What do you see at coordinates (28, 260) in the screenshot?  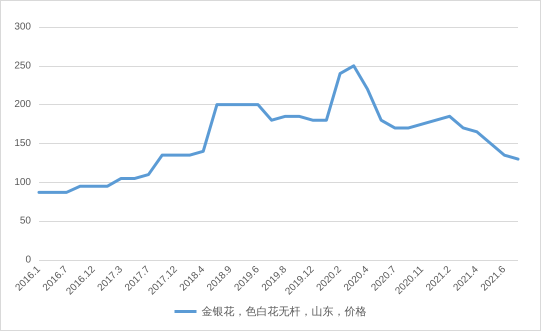 I see `y-tick-label: 0` at bounding box center [28, 260].